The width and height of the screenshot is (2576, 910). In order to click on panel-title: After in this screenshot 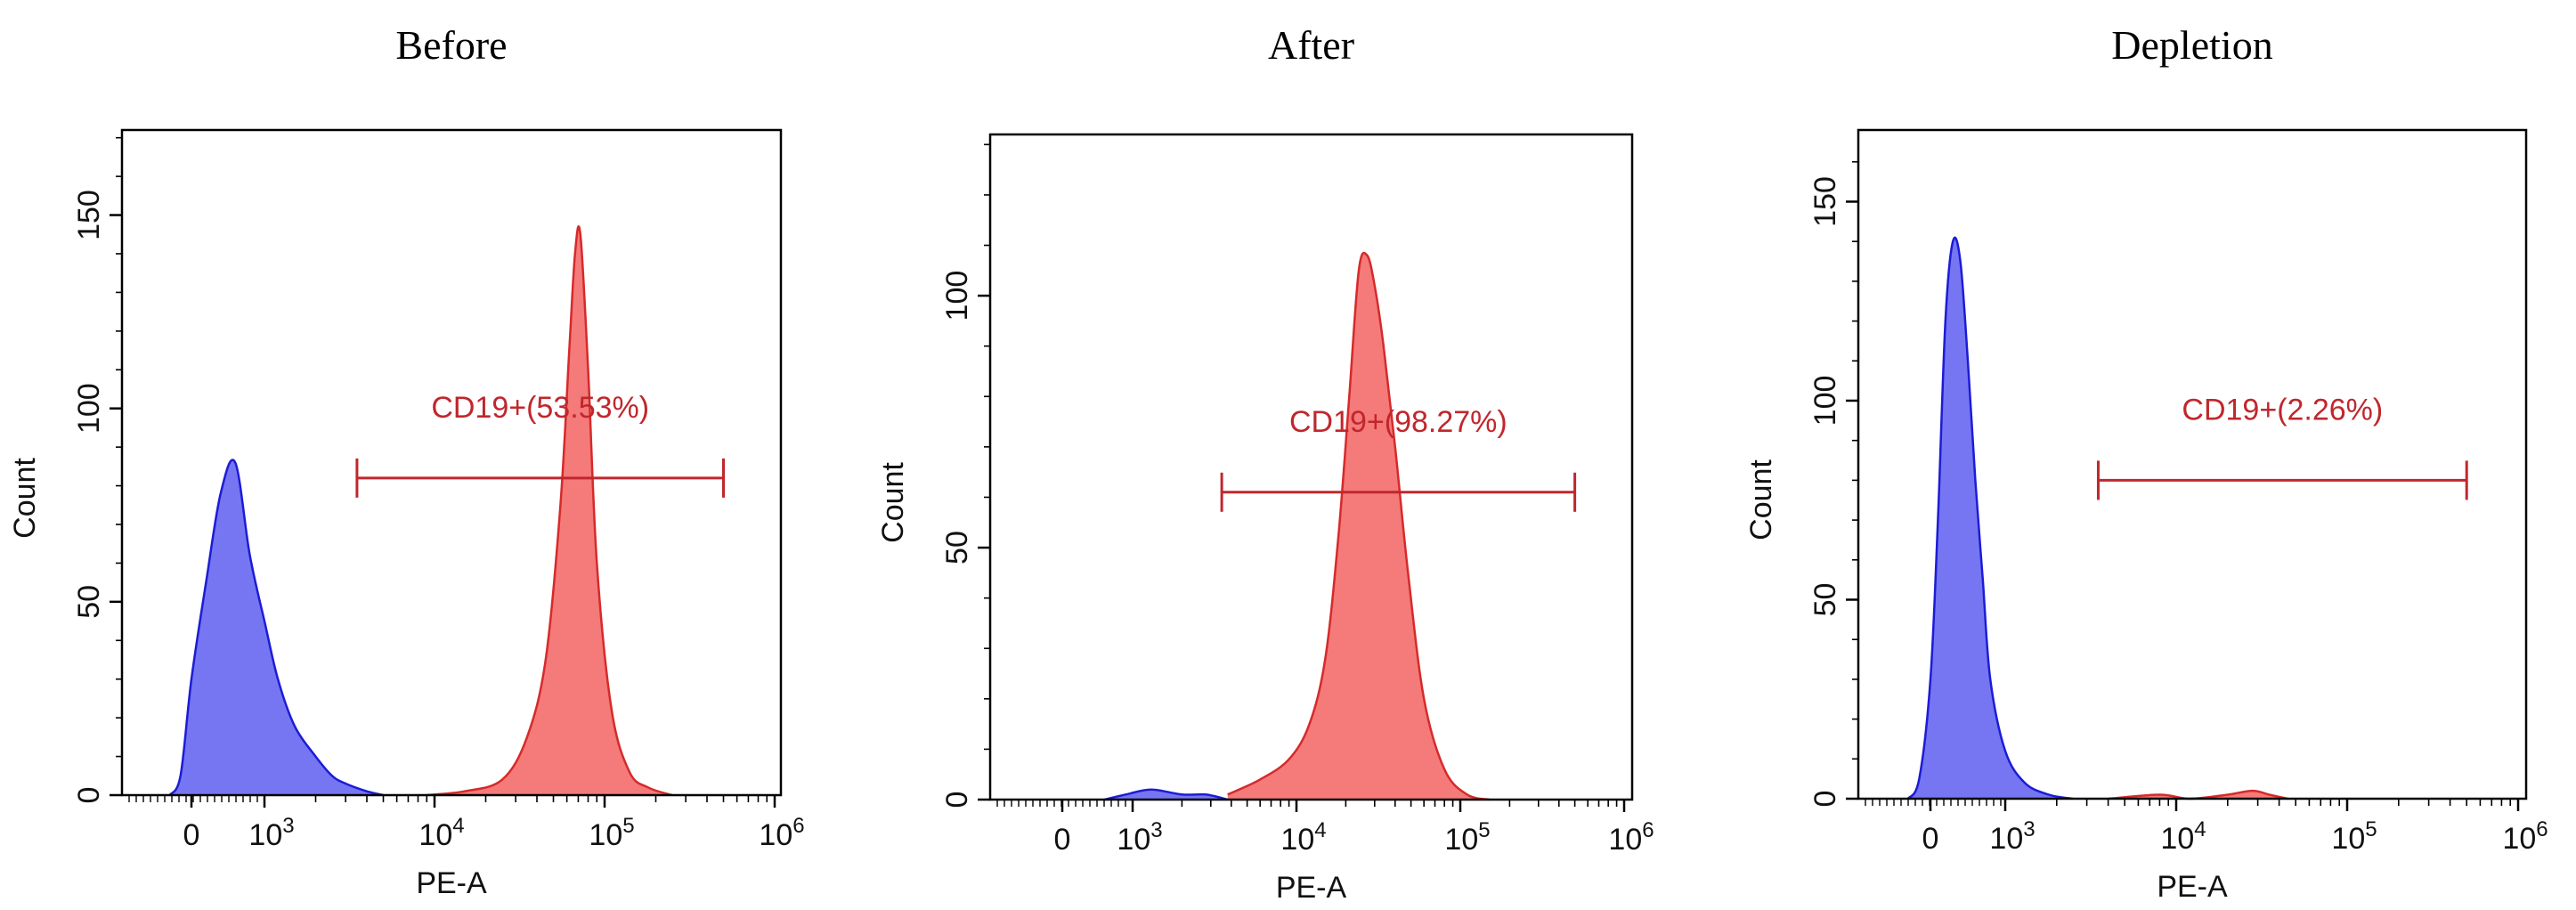, I will do `click(1311, 45)`.